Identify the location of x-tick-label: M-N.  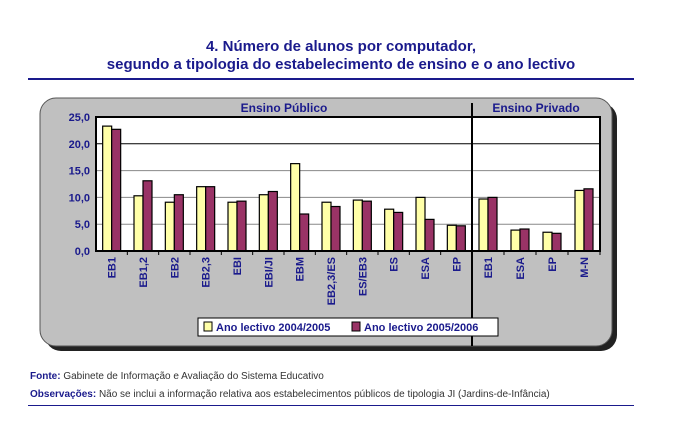
(585, 267).